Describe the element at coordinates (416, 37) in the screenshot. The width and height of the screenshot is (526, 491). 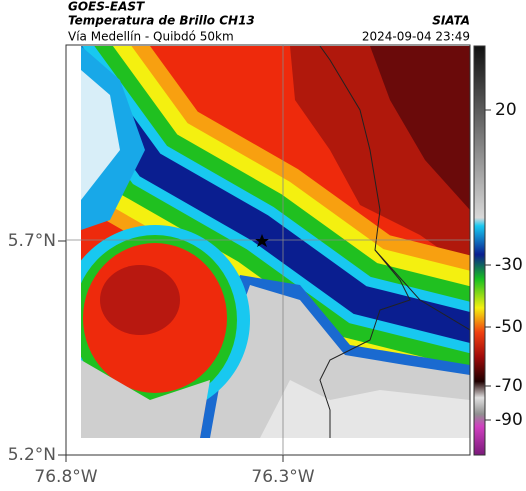
I see `timestamp: 2024-09-04 23:49` at that location.